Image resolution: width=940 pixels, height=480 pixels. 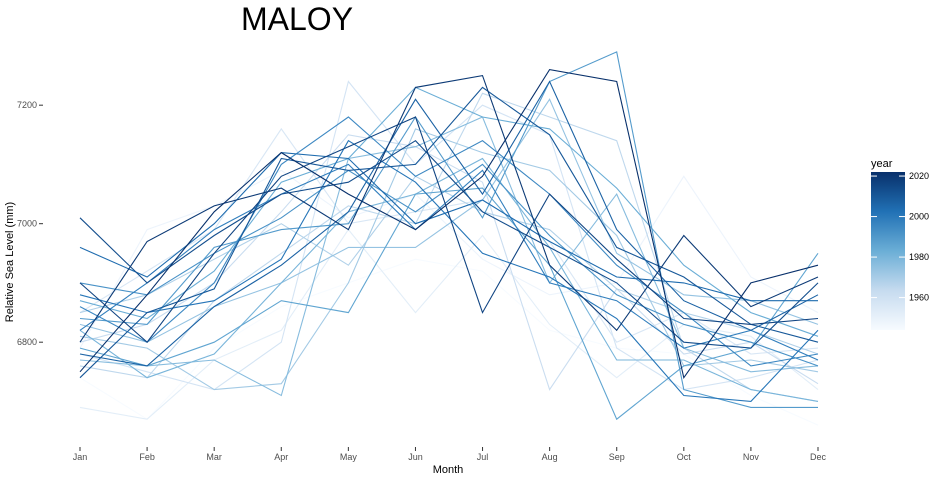 I want to click on y-axis-title: Relative Sea Level (mm), so click(x=10, y=262).